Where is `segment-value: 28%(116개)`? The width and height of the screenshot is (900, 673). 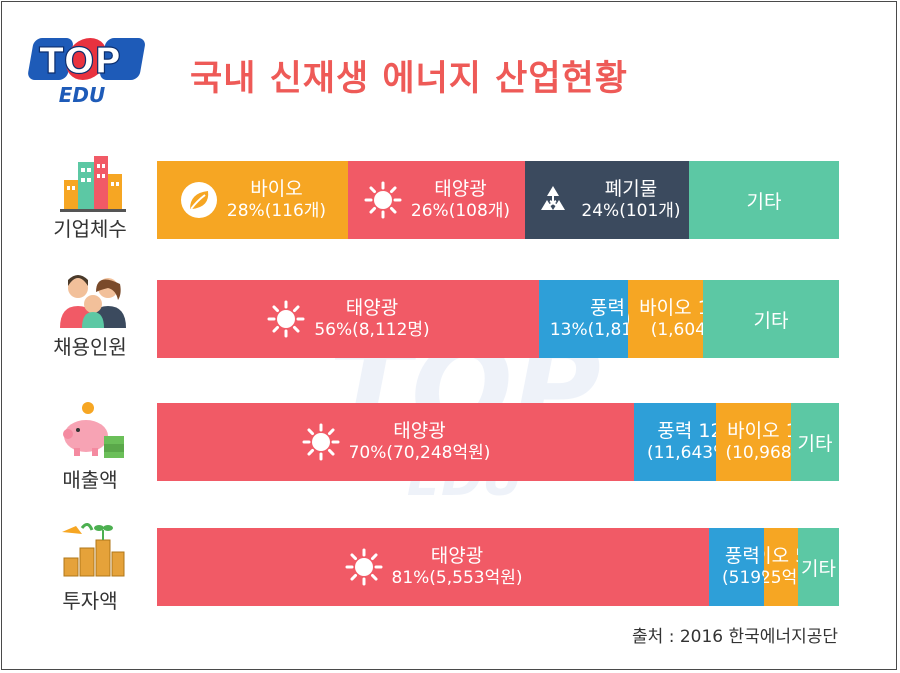
segment-value: 28%(116개) is located at coordinates (276, 211).